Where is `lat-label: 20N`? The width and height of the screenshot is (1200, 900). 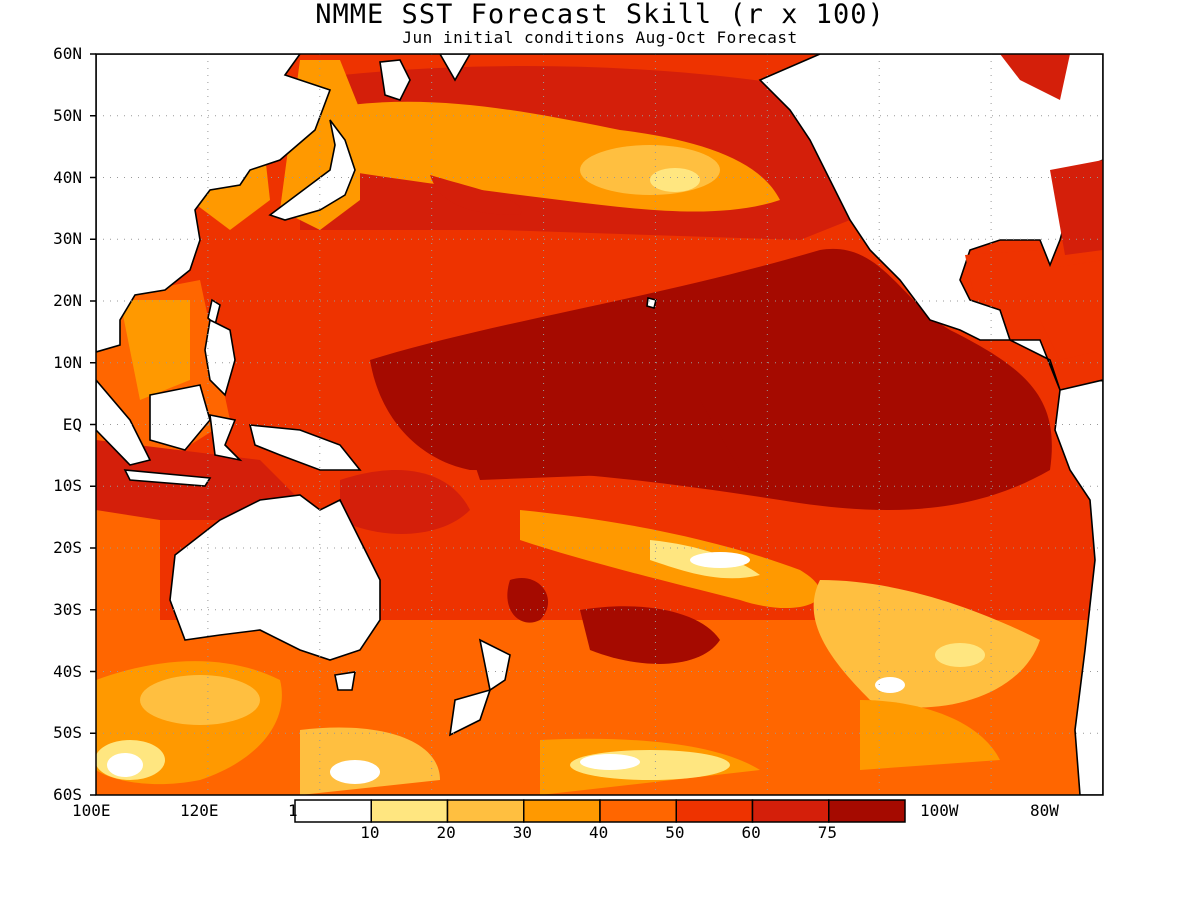 lat-label: 20N is located at coordinates (67, 300).